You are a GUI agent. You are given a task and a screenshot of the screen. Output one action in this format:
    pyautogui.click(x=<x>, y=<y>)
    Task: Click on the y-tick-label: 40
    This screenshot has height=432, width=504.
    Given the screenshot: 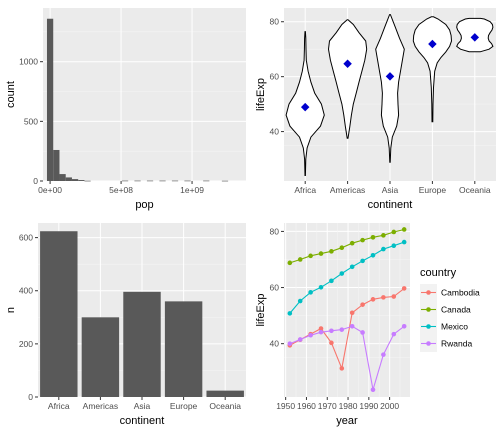 What is the action you would take?
    pyautogui.click(x=275, y=132)
    